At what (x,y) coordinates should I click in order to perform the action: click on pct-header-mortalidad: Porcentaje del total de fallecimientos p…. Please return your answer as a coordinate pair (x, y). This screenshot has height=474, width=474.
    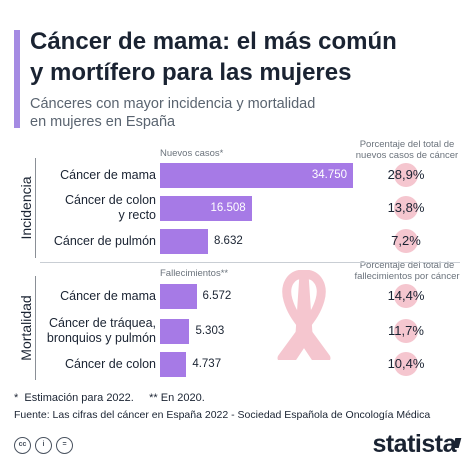
    Looking at the image, I should click on (407, 271).